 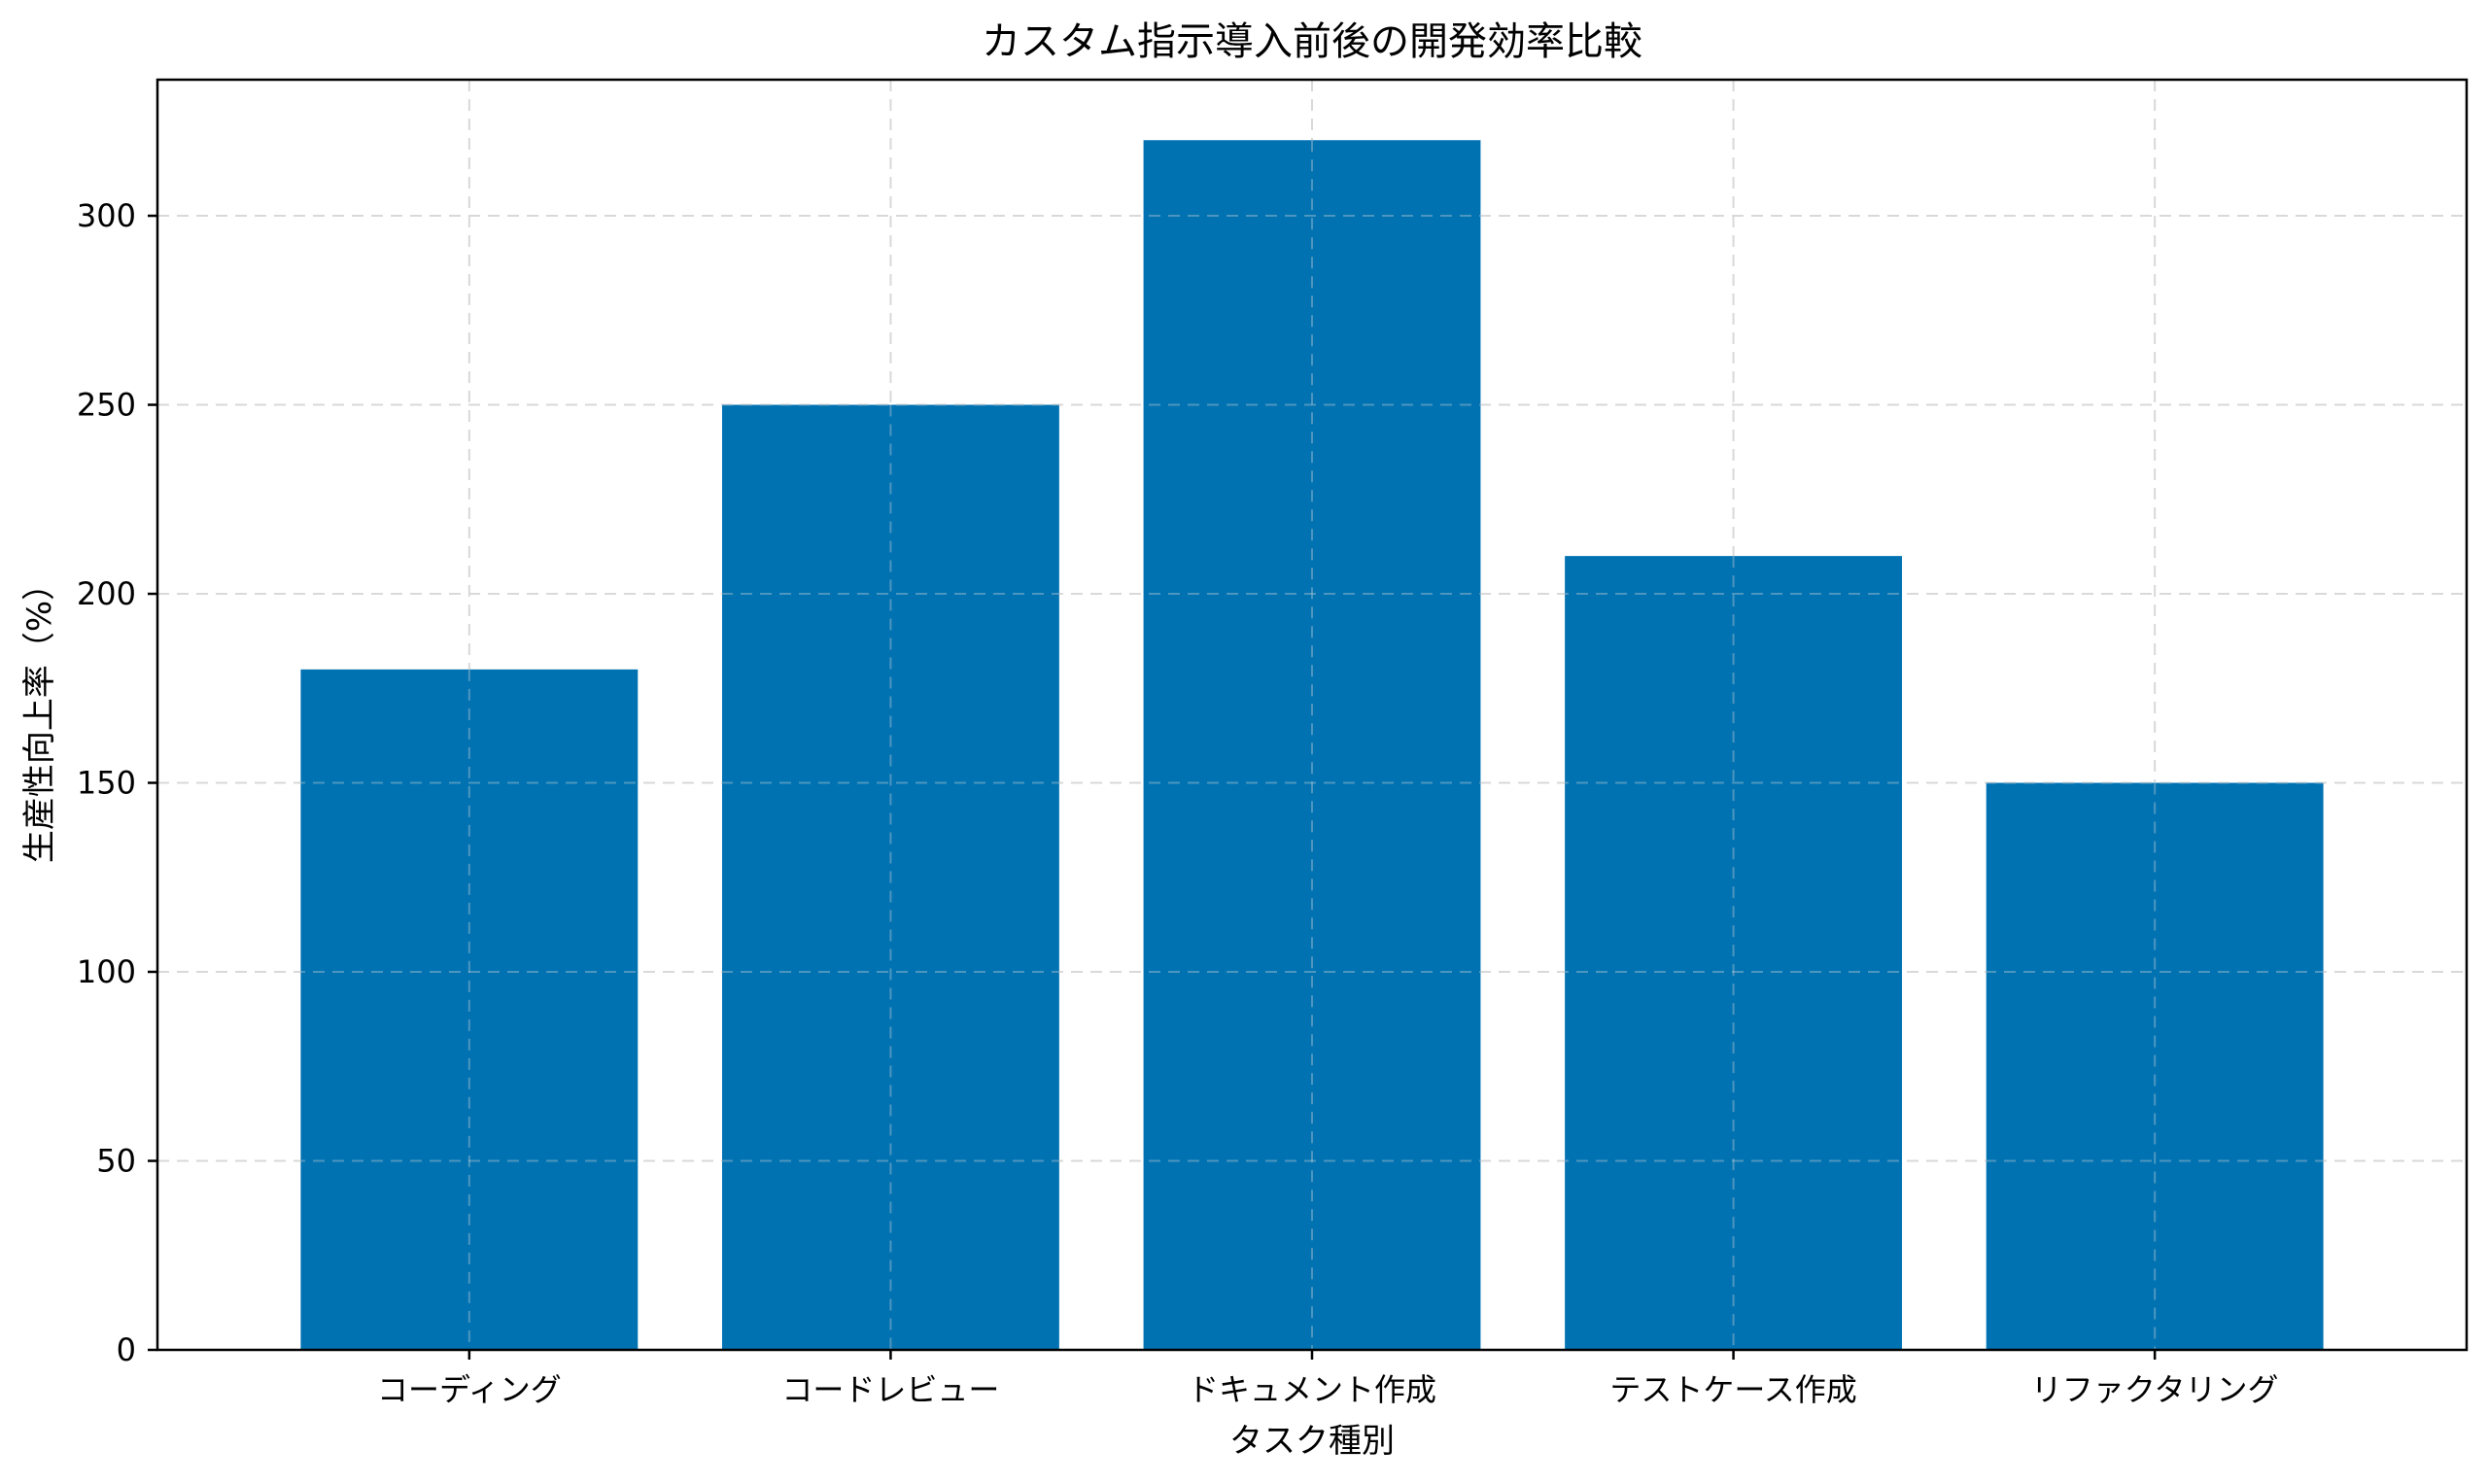 What do you see at coordinates (106, 593) in the screenshot?
I see `y-tick-label: 200` at bounding box center [106, 593].